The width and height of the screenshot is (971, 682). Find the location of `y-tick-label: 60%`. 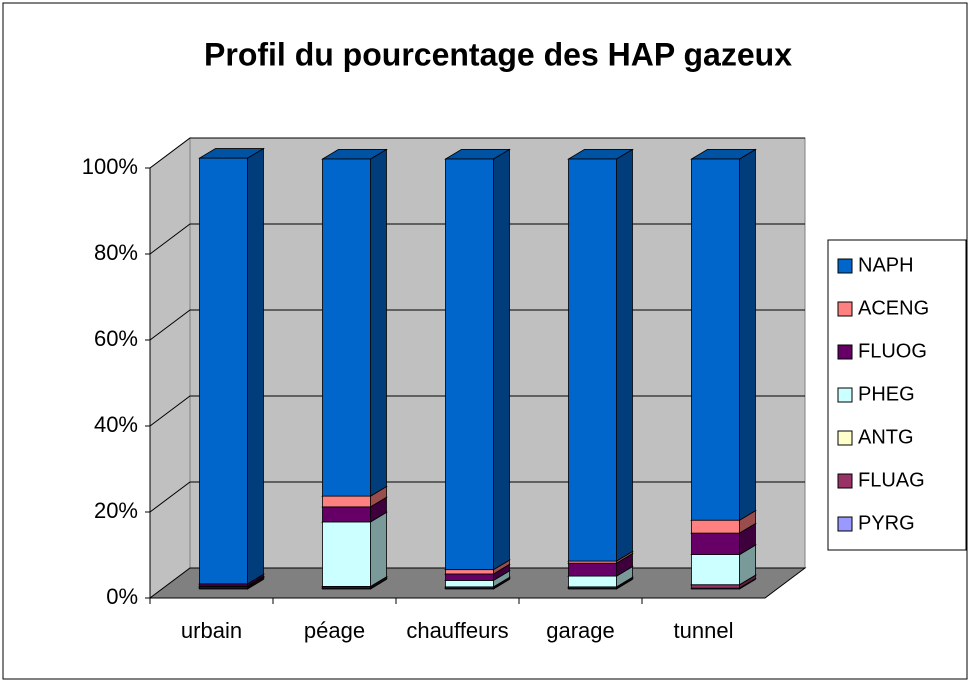

y-tick-label: 60% is located at coordinates (116, 338).